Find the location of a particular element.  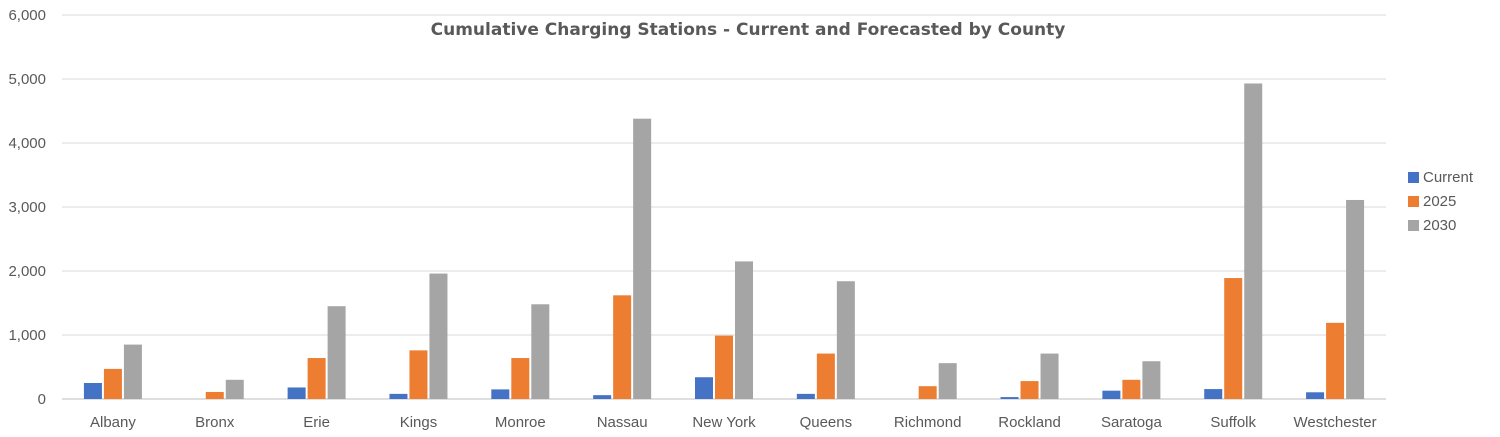

x-category-label: Kings is located at coordinates (419, 422).